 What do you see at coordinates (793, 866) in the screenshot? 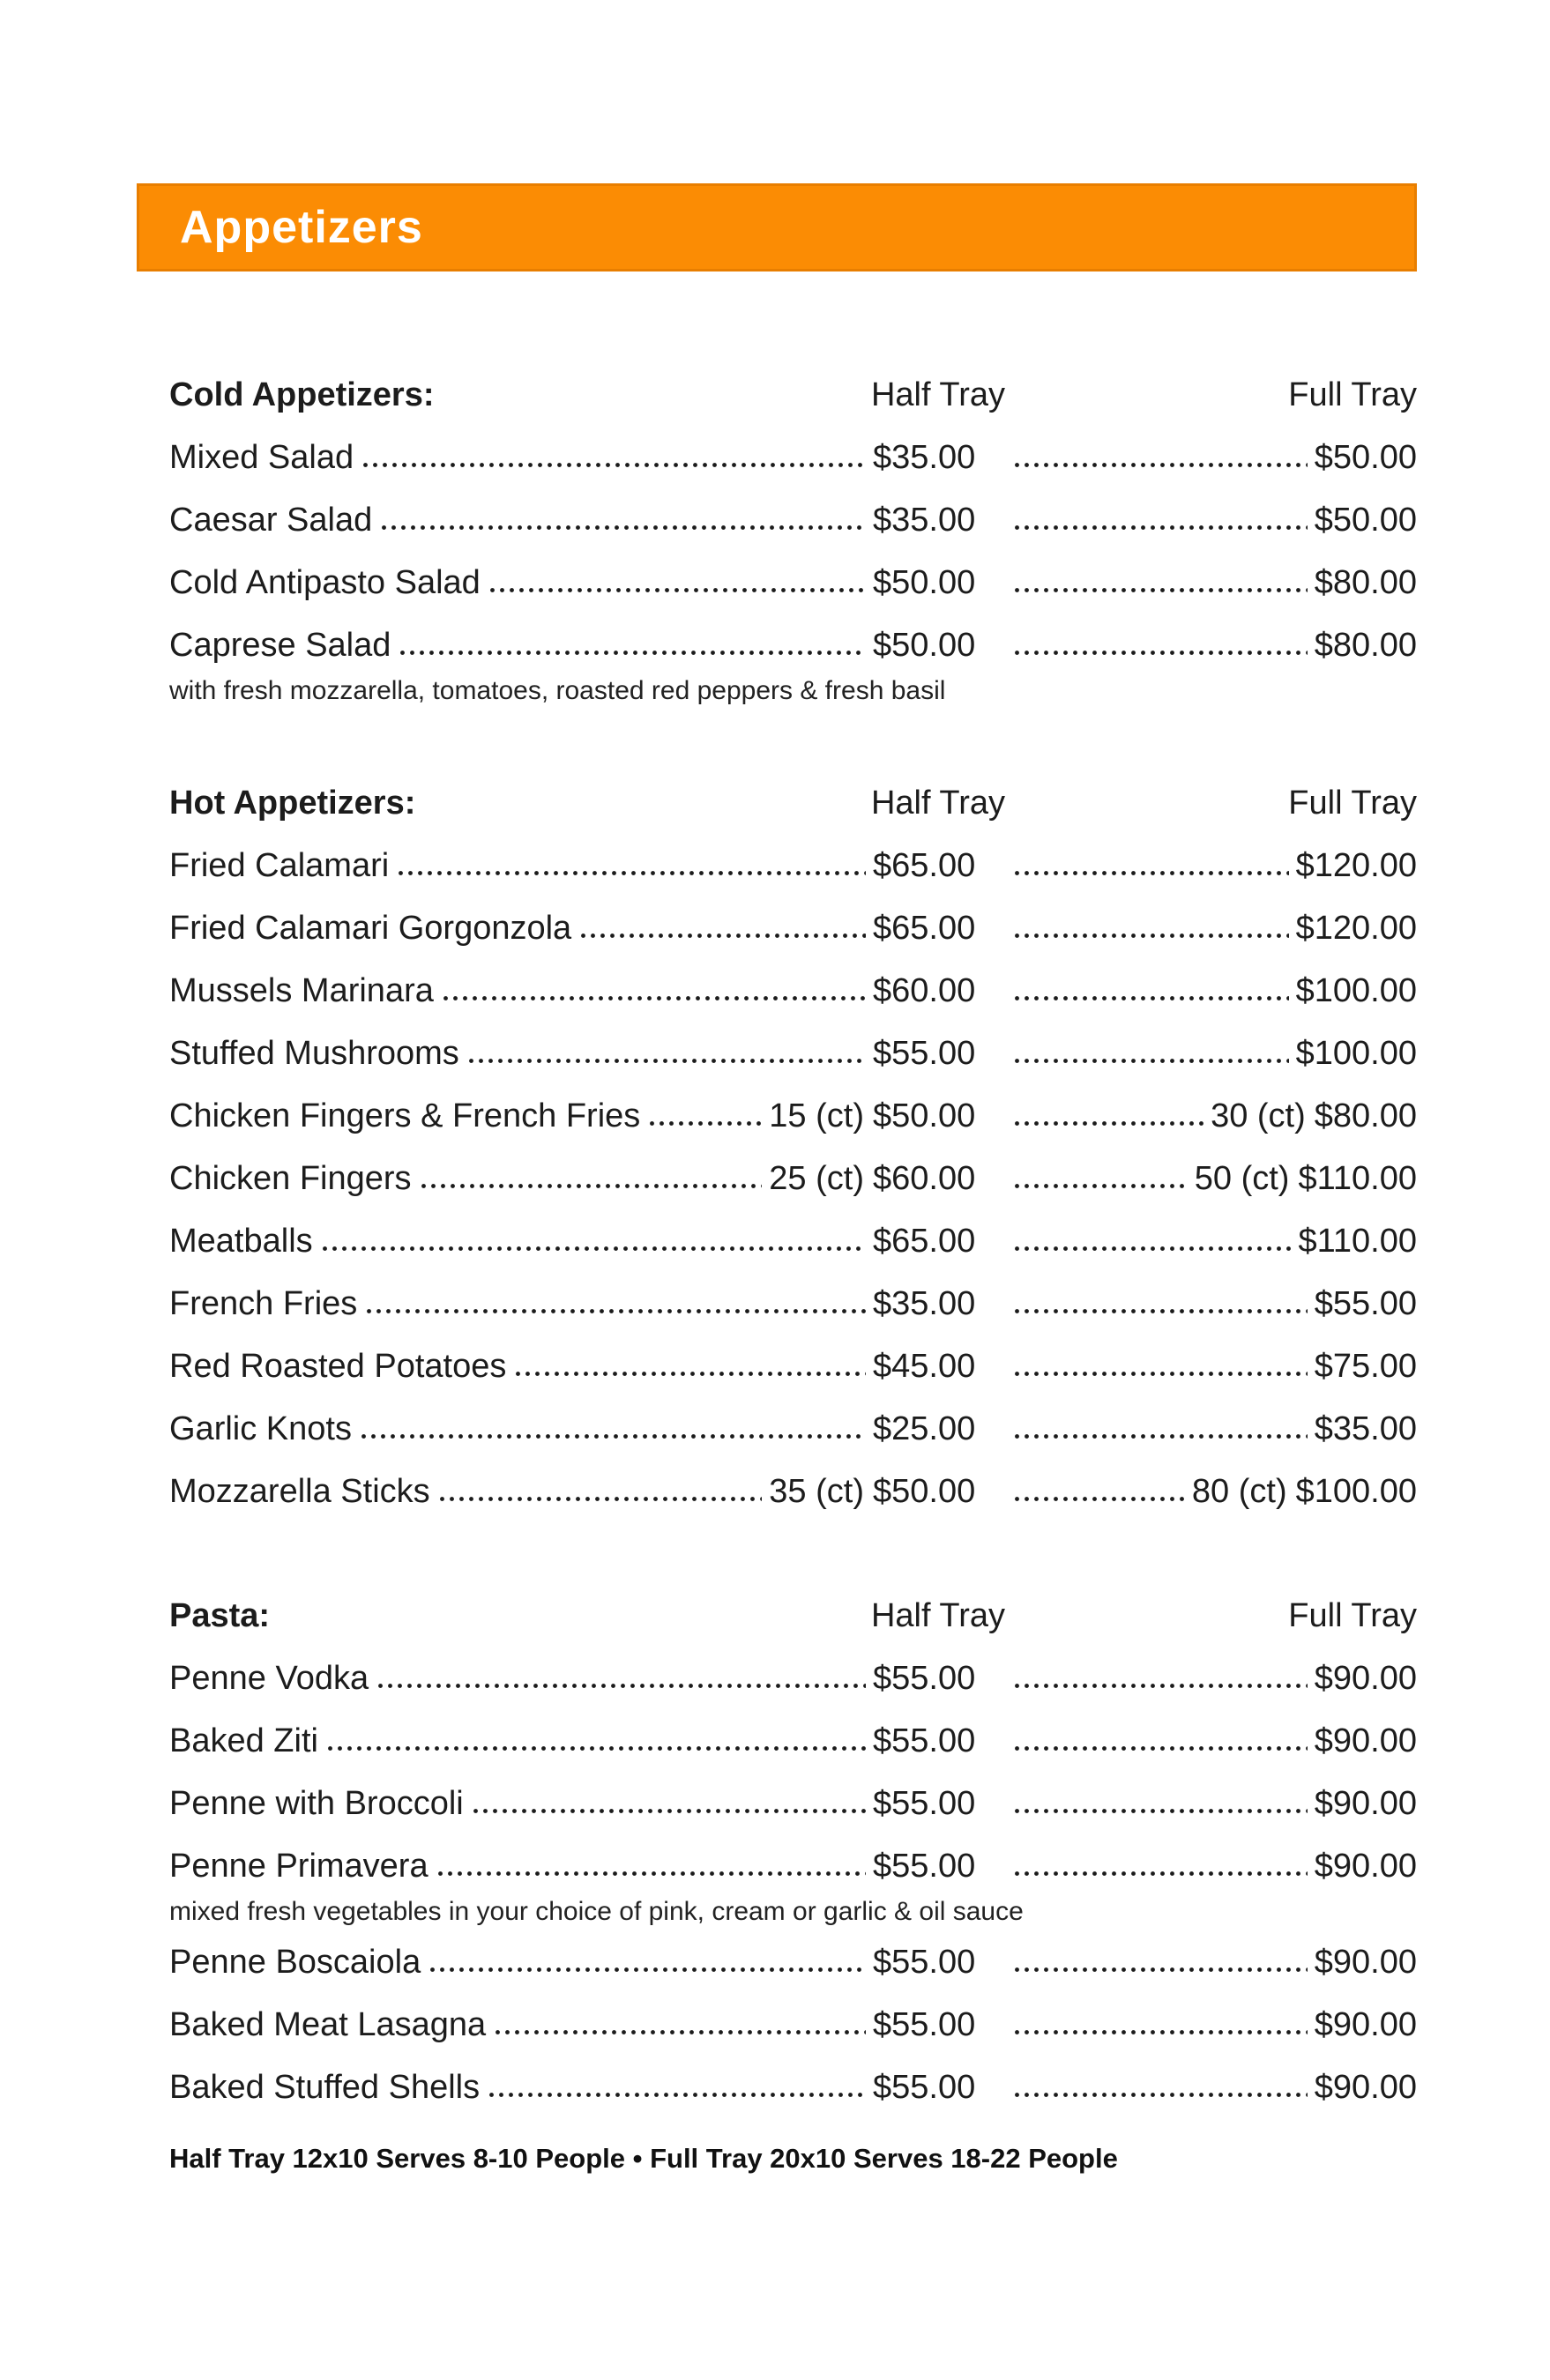
I see `menu-item-row: Fried Calamari $65.00 $120.00` at bounding box center [793, 866].